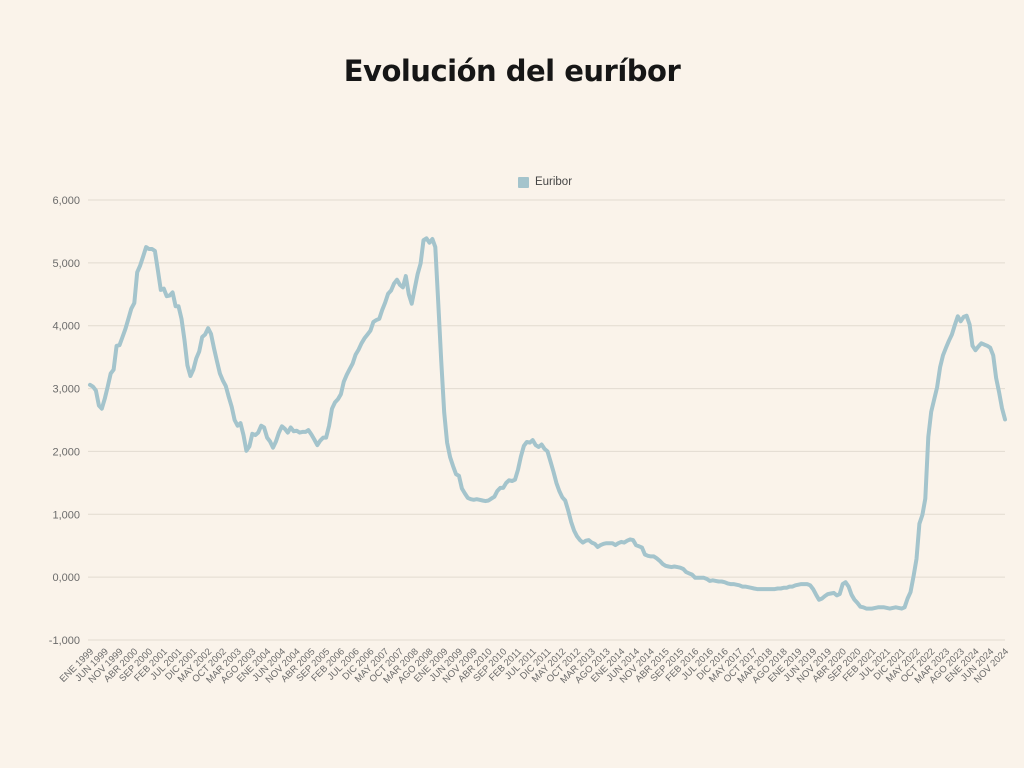 The height and width of the screenshot is (768, 1024). I want to click on chart-title: Evolución del euríbor, so click(512, 71).